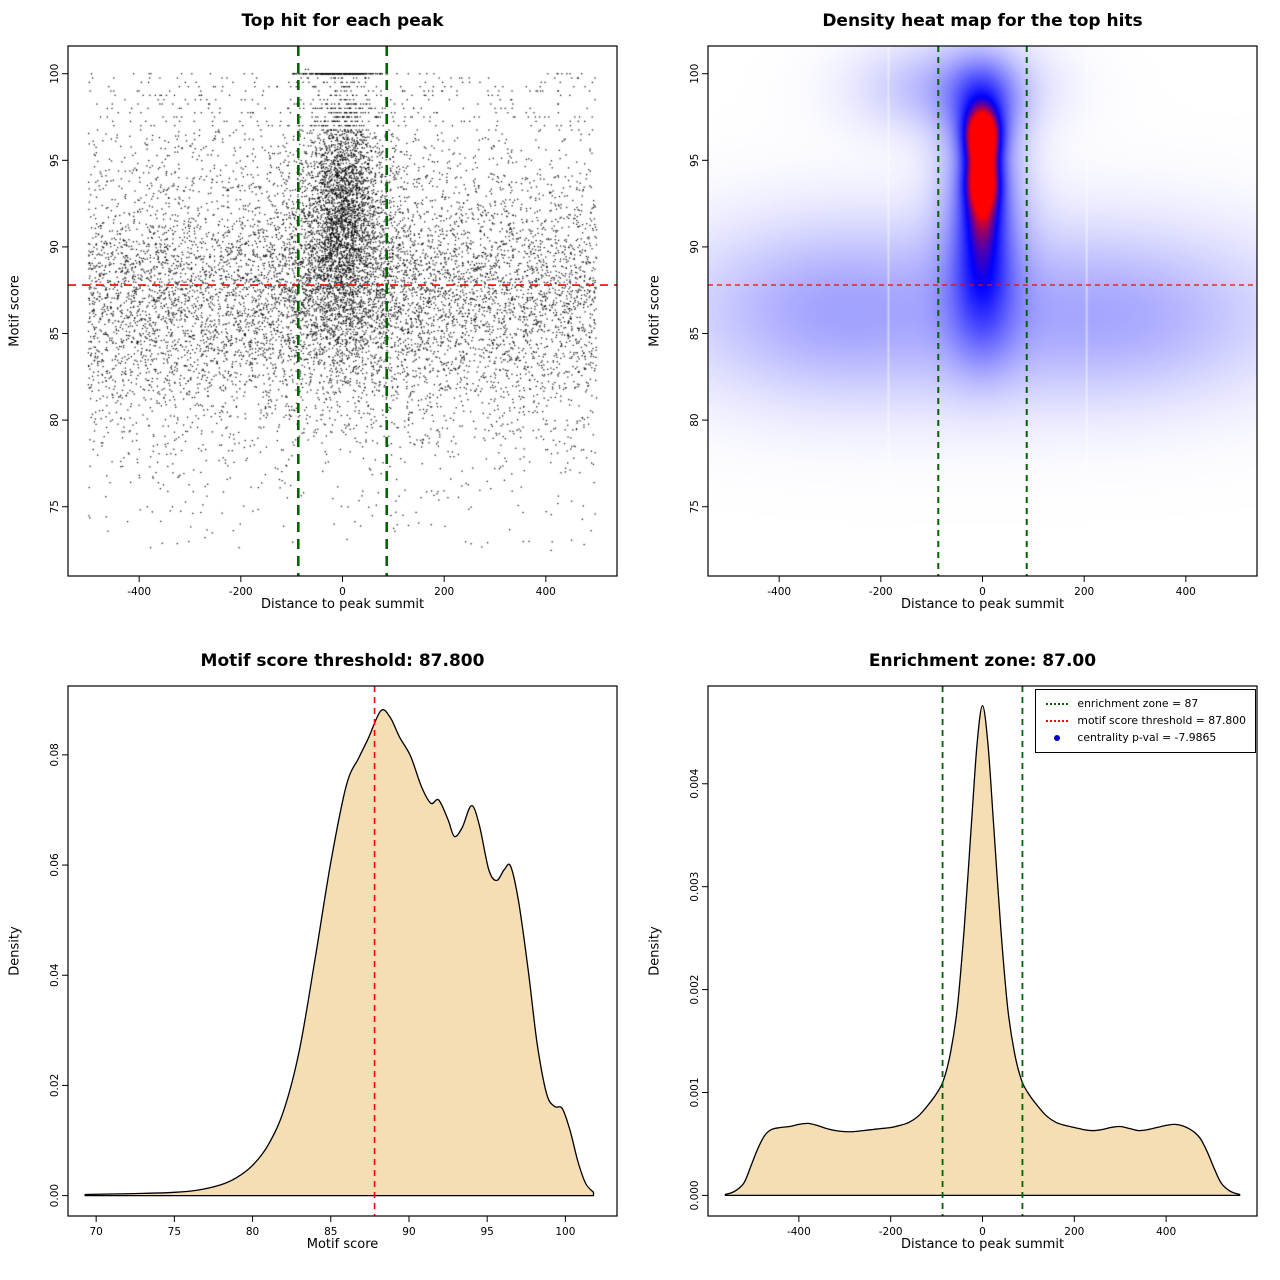  Describe the element at coordinates (342, 661) in the screenshot. I see `panel-title-score-density: Motif score threshold: 87.800` at that location.